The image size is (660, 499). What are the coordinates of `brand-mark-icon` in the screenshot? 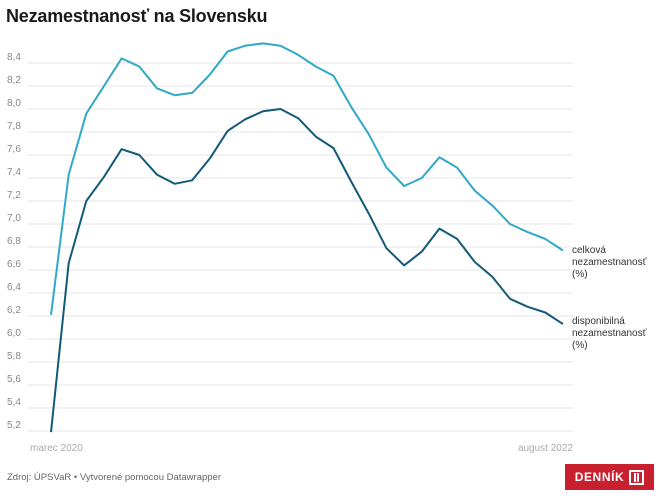 It's located at (637, 477).